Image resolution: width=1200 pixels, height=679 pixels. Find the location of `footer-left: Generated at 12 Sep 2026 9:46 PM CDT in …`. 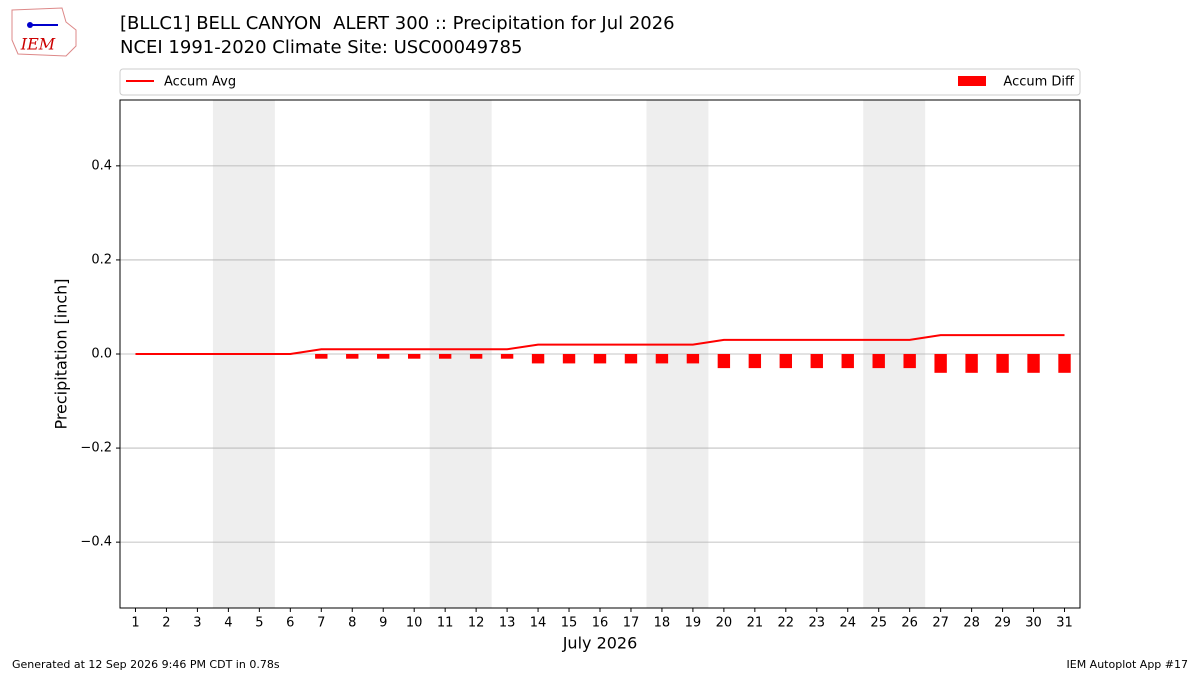

footer-left: Generated at 12 Sep 2026 9:46 PM CDT in … is located at coordinates (146, 664).